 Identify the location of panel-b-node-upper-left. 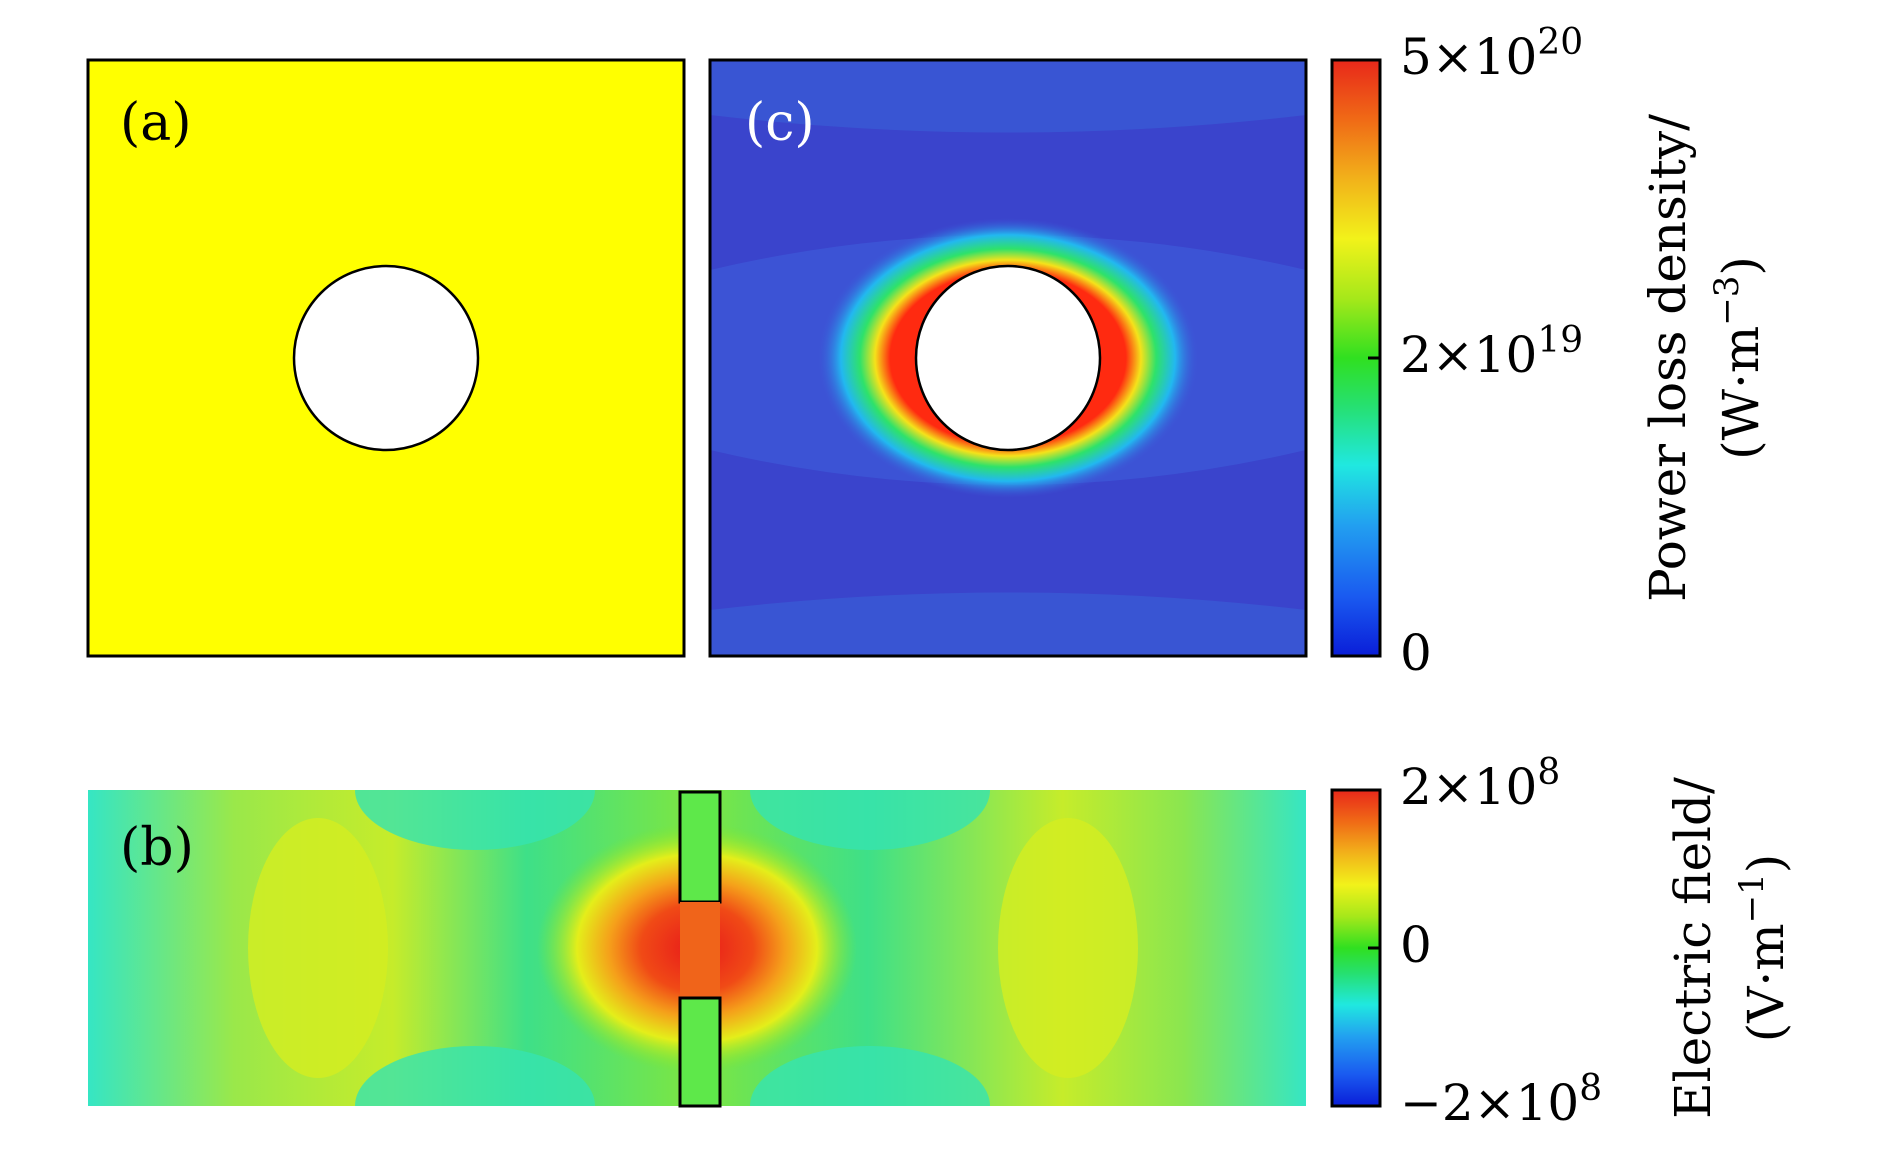
(475, 820).